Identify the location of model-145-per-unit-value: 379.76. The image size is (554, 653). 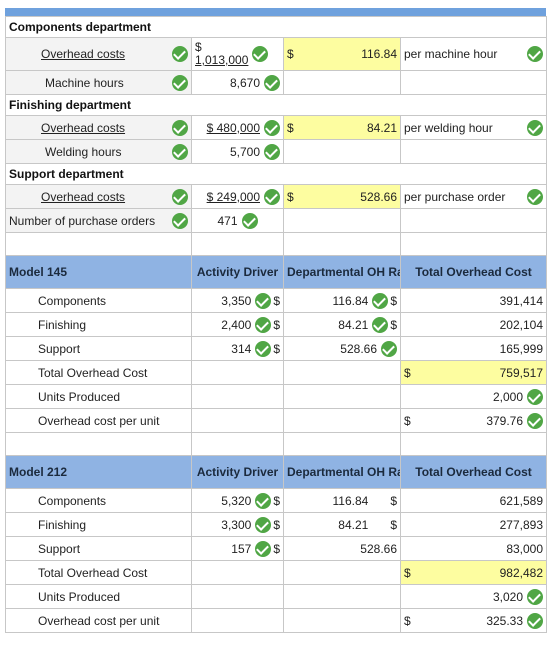
(505, 420).